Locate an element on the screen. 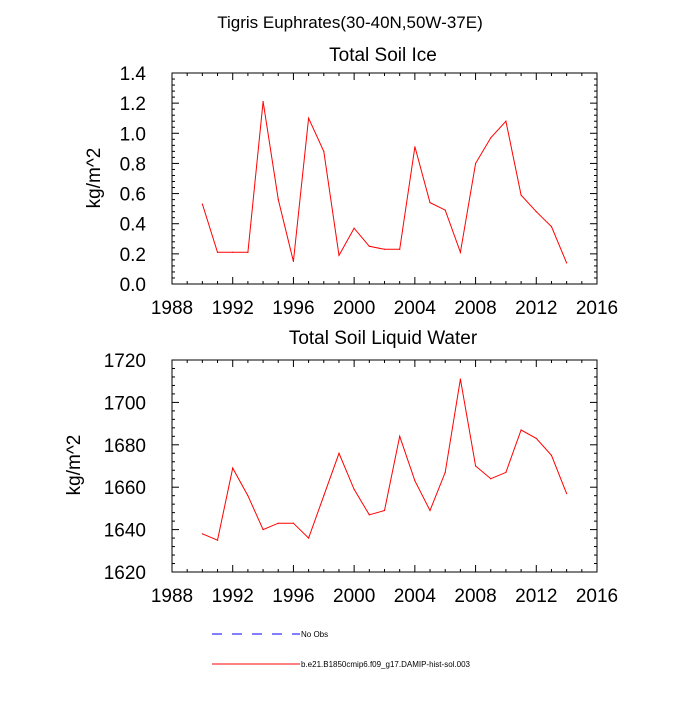 The image size is (700, 705). y-tick-label: 0.6 is located at coordinates (133, 195).